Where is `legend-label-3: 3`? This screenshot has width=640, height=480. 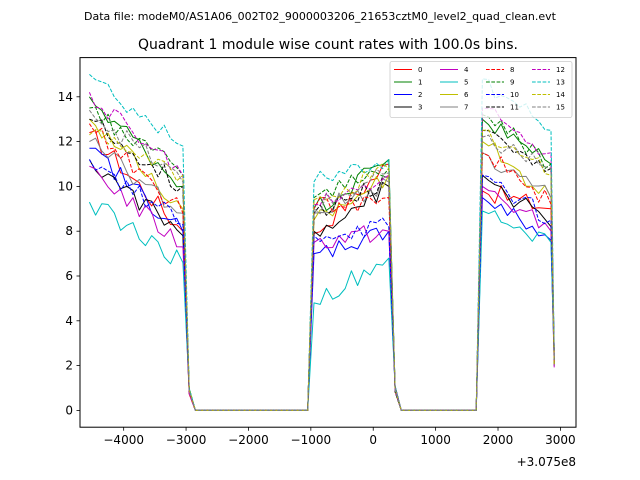
legend-label-3: 3 is located at coordinates (420, 108).